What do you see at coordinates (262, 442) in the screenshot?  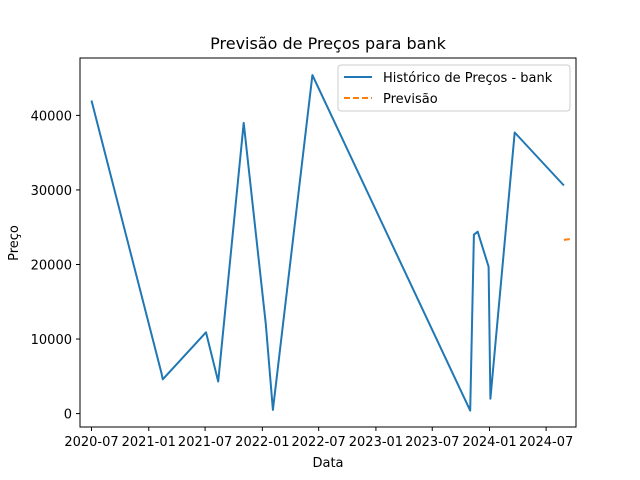 I see `x-tick-label: 2022-01` at bounding box center [262, 442].